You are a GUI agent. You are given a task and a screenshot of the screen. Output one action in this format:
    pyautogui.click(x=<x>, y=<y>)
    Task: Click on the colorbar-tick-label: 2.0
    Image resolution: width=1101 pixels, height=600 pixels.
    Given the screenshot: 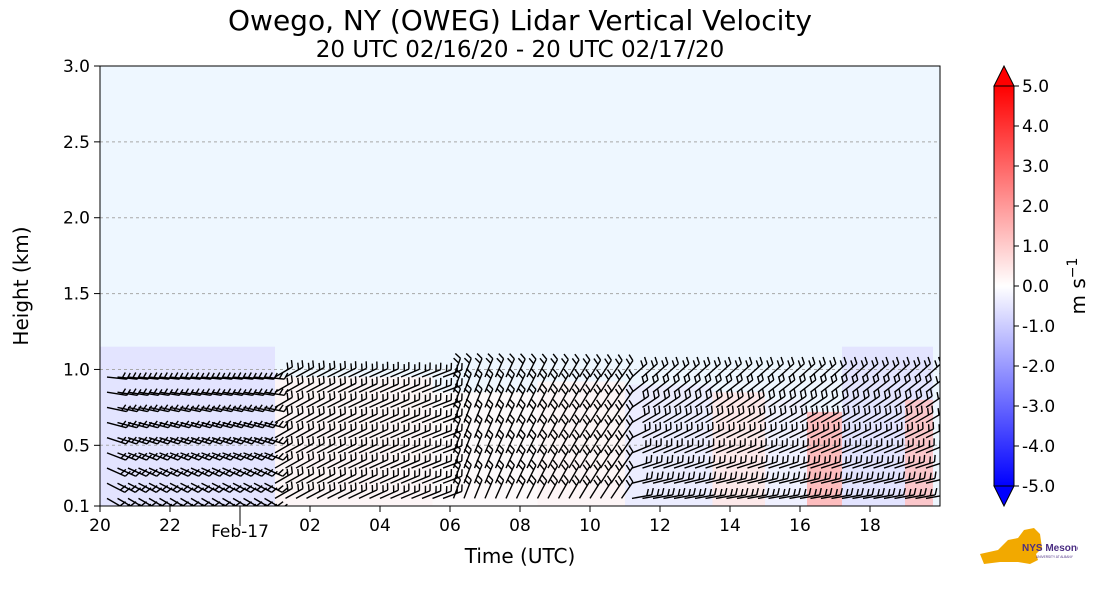 What is the action you would take?
    pyautogui.click(x=1035, y=207)
    